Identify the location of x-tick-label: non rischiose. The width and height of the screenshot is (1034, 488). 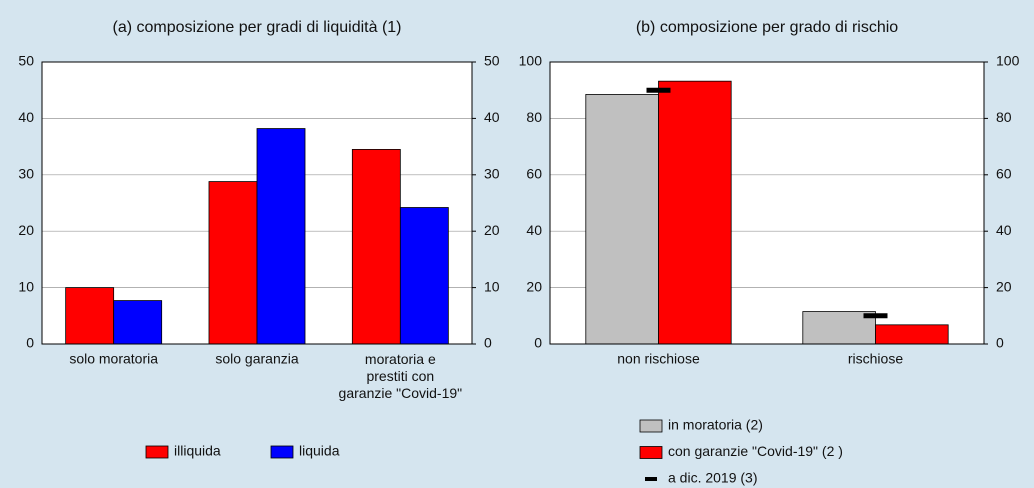
(658, 359).